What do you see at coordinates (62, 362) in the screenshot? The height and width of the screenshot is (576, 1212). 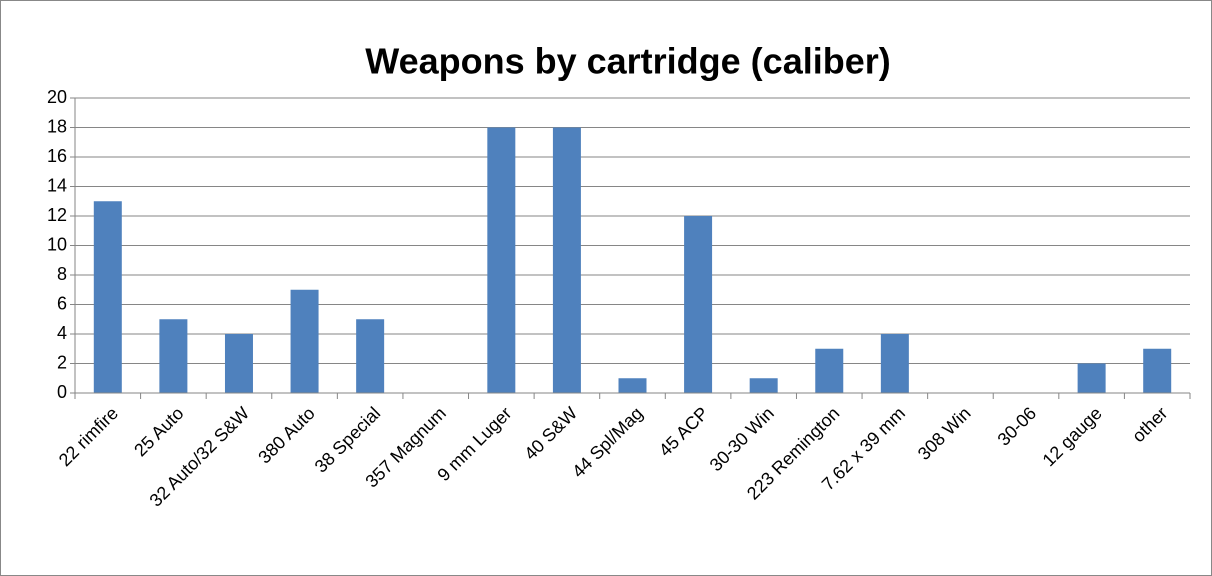 I see `y-tick-label: 2` at bounding box center [62, 362].